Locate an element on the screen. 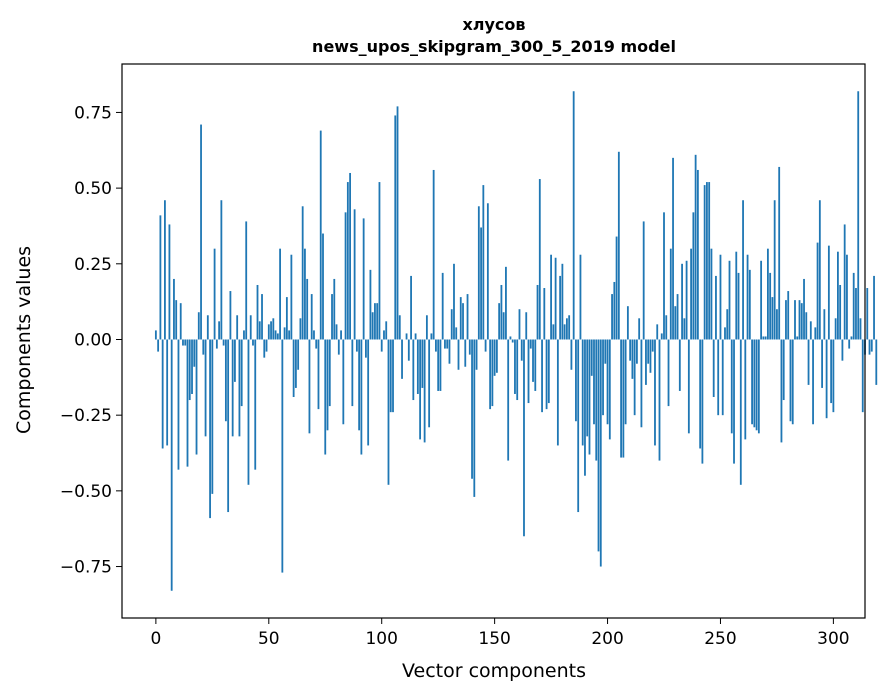 The height and width of the screenshot is (696, 880). y-axis-ticks: −0.75 −0.50 −0.25 0.00 0.25 0.50 0.75 is located at coordinates (91, 340).